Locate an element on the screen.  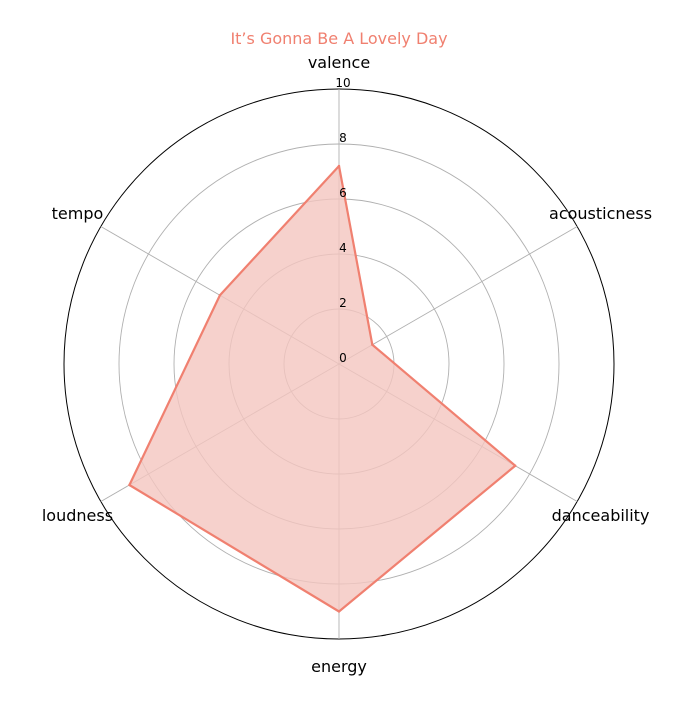
tick-label-6: 6 is located at coordinates (343, 193).